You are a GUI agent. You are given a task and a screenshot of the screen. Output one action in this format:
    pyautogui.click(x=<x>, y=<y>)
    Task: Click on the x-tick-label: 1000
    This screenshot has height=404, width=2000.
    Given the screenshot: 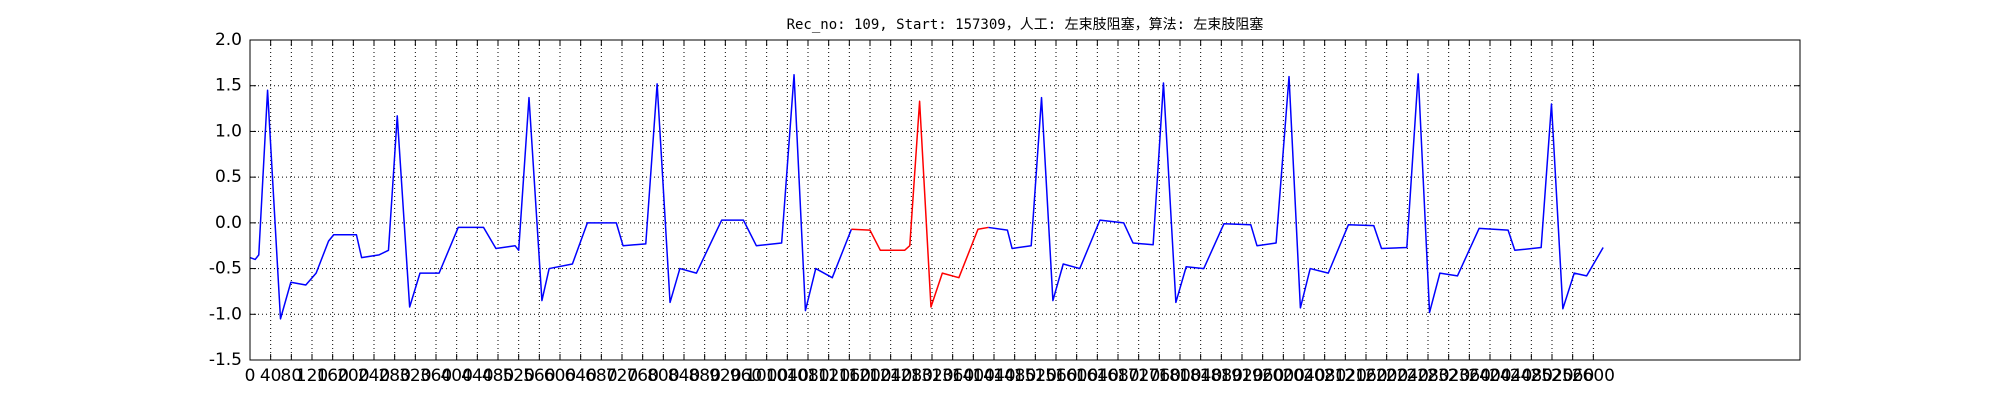 What is the action you would take?
    pyautogui.click(x=766, y=376)
    